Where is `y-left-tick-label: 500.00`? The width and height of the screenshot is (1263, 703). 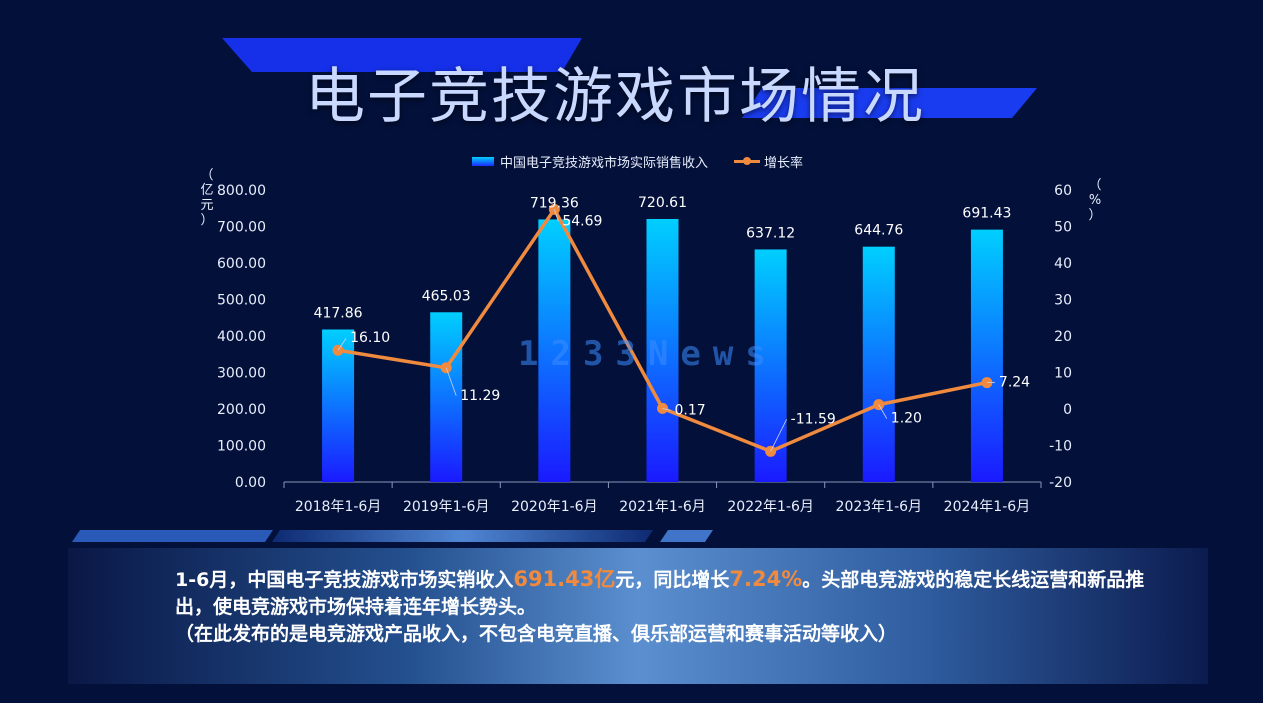 y-left-tick-label: 500.00 is located at coordinates (241, 301).